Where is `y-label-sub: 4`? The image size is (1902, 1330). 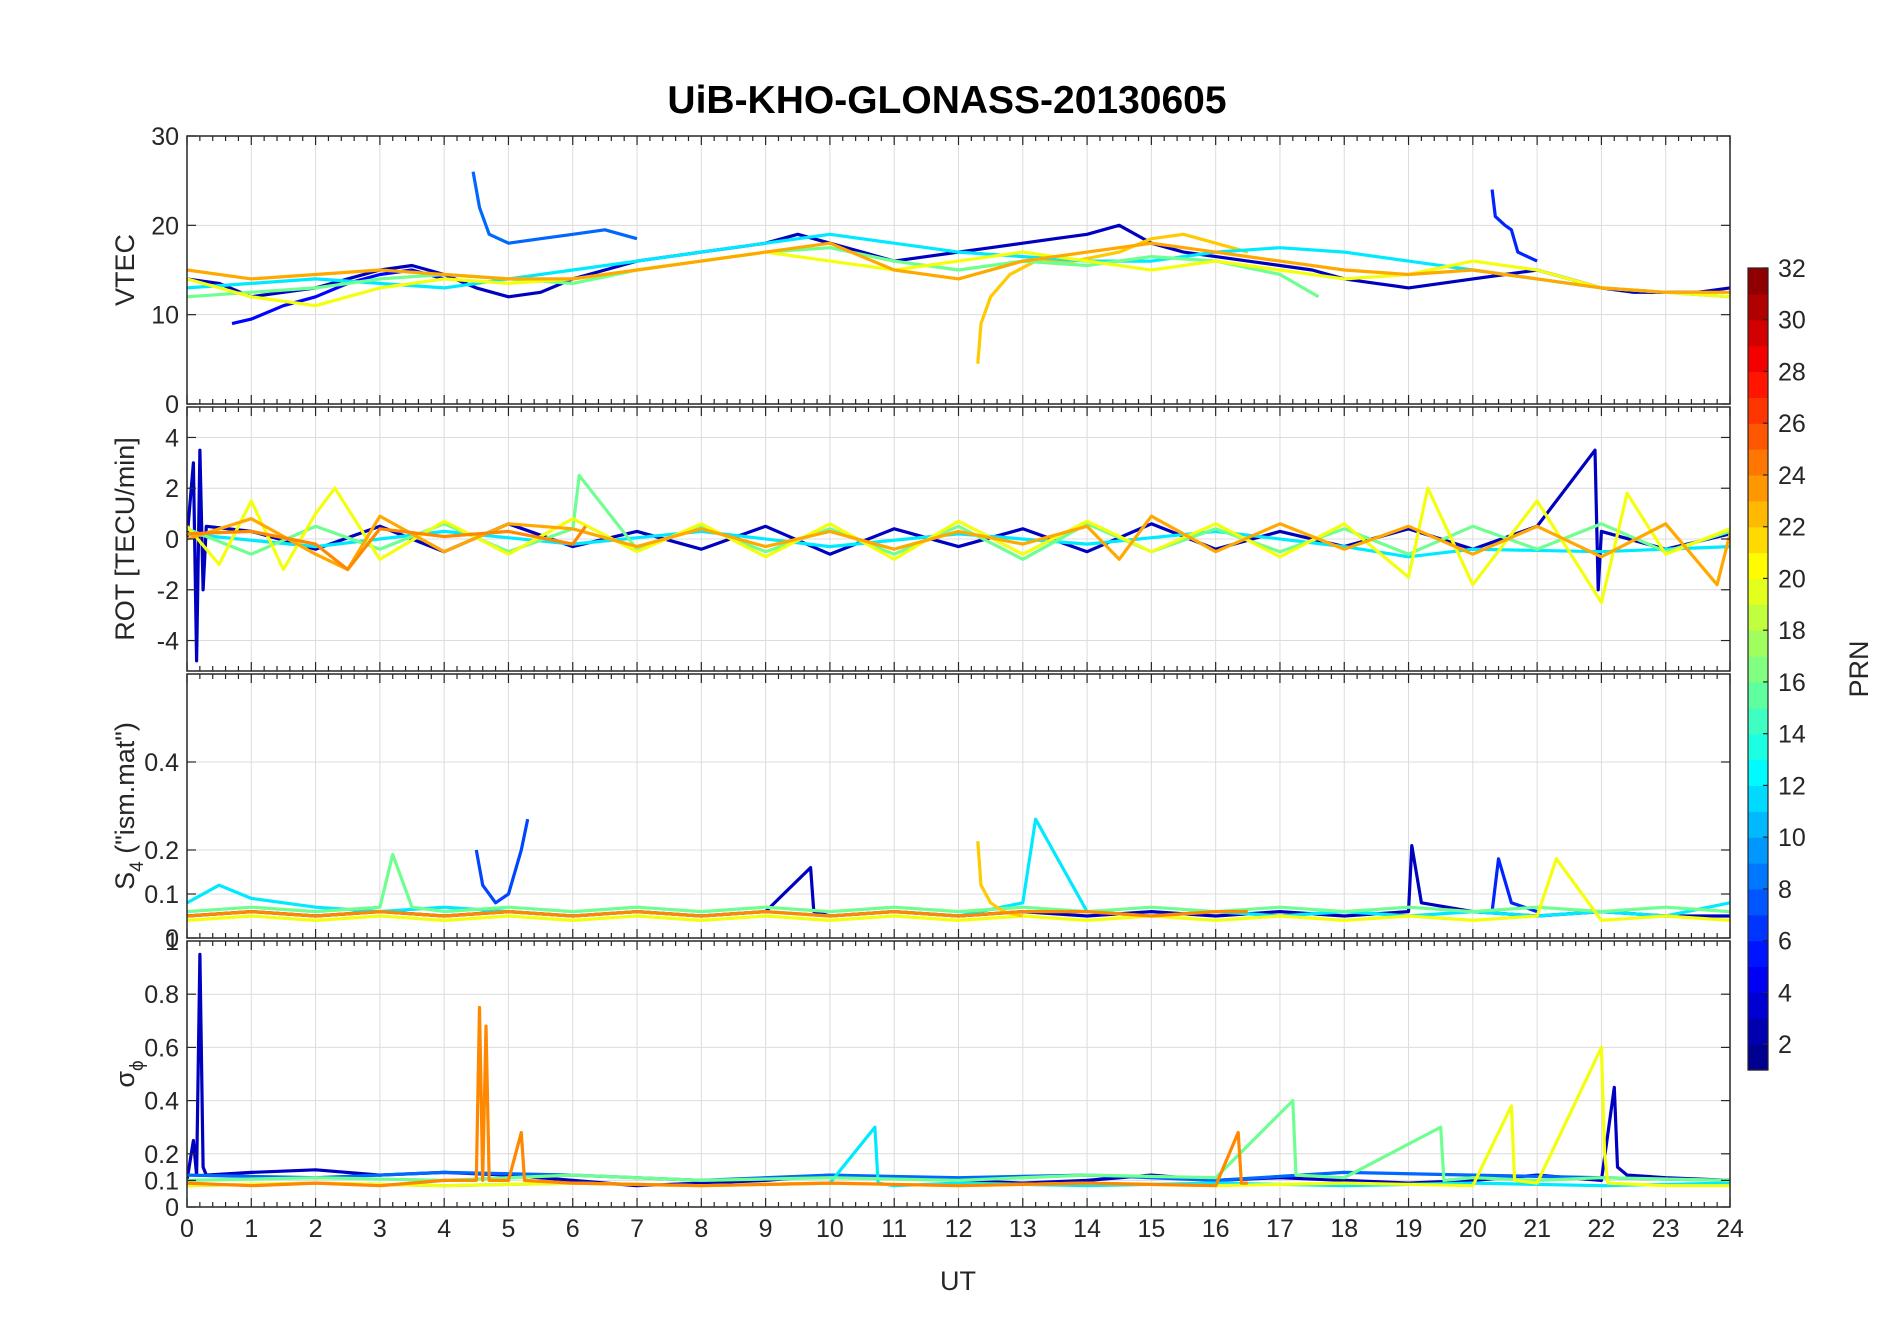
y-label-sub: 4 is located at coordinates (137, 866).